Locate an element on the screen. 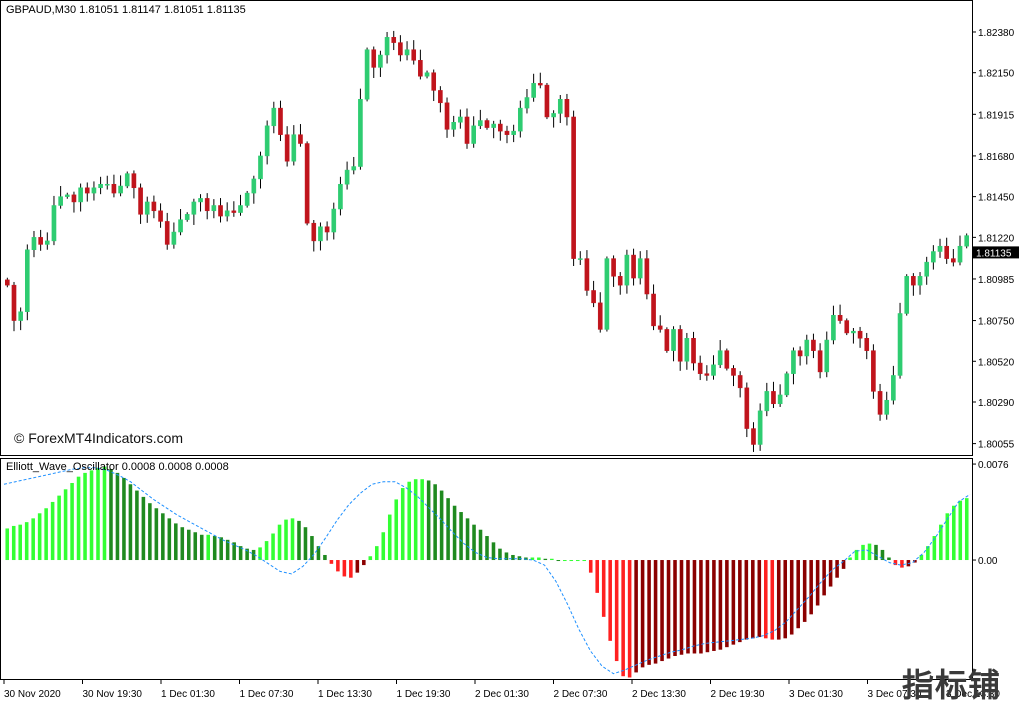  time-tick-label: 1 Dec 07:30 is located at coordinates (267, 694).